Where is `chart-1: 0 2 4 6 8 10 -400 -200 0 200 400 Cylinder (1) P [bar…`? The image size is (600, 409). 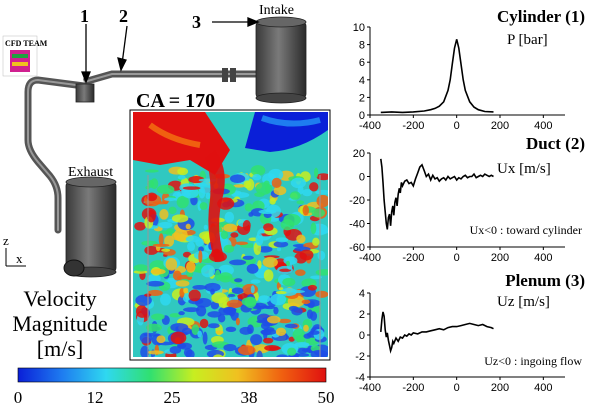
chart-1: 0 2 4 6 8 10 -400 -200 0 200 400 Cylinder (1) P [bar… is located at coordinates (469, 69).